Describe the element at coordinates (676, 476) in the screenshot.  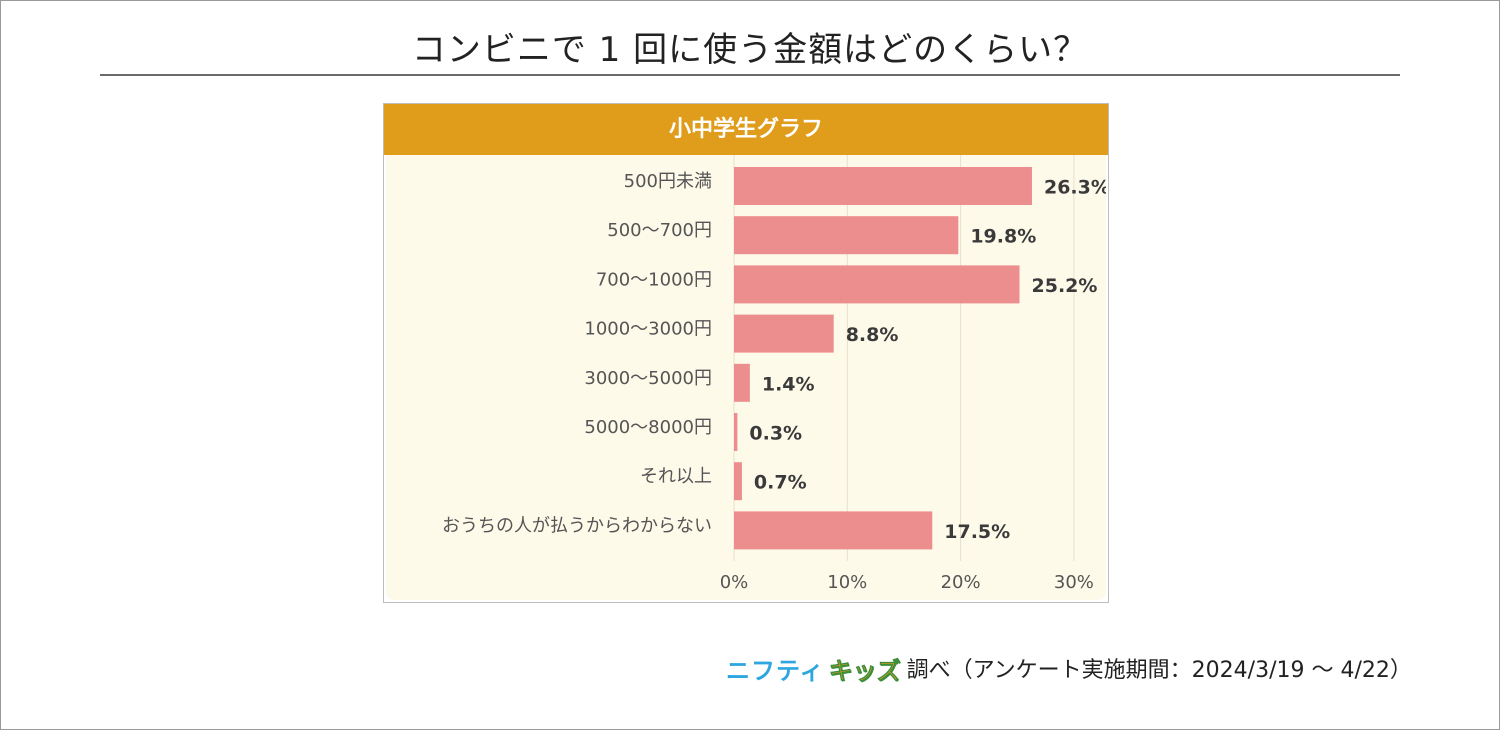
I see `category-label: それ以上` at that location.